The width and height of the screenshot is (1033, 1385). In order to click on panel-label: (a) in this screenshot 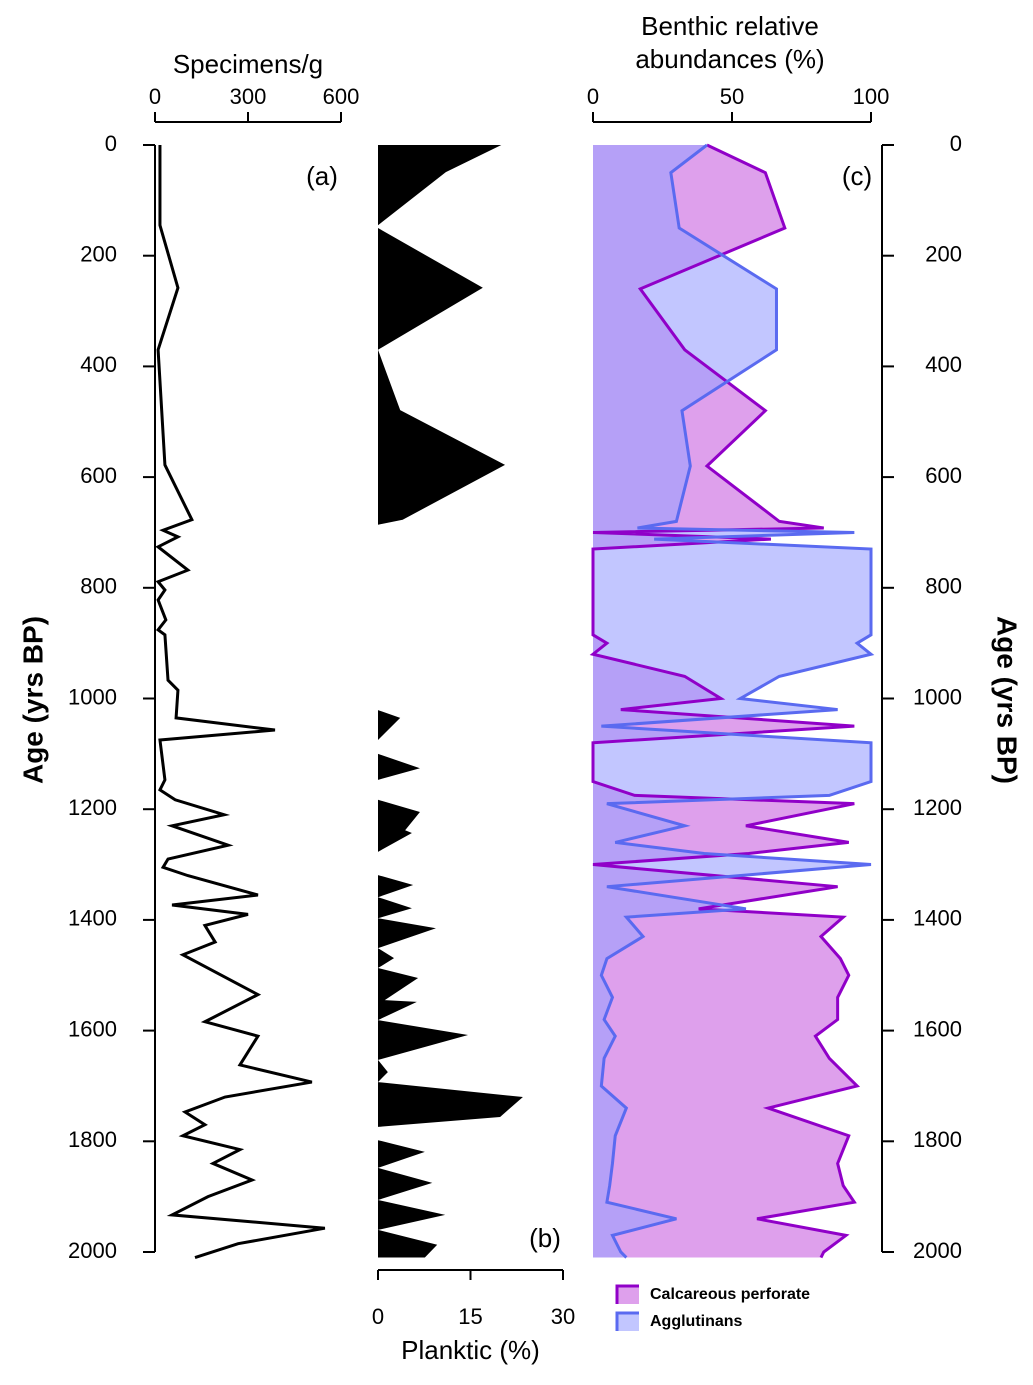, I will do `click(322, 176)`.